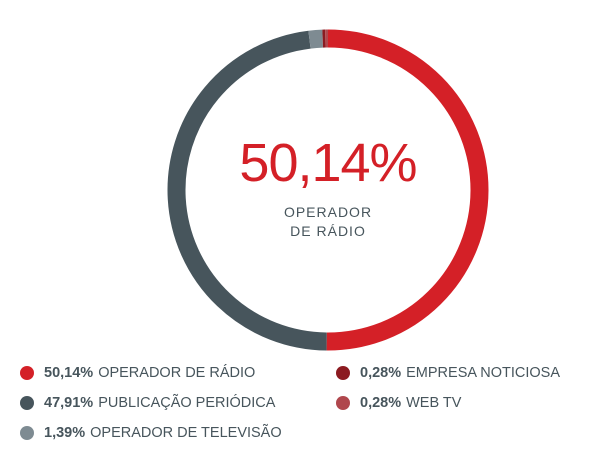 This screenshot has width=616, height=470. What do you see at coordinates (483, 373) in the screenshot?
I see `legend-label: EMPRESA NOTICIOSA` at bounding box center [483, 373].